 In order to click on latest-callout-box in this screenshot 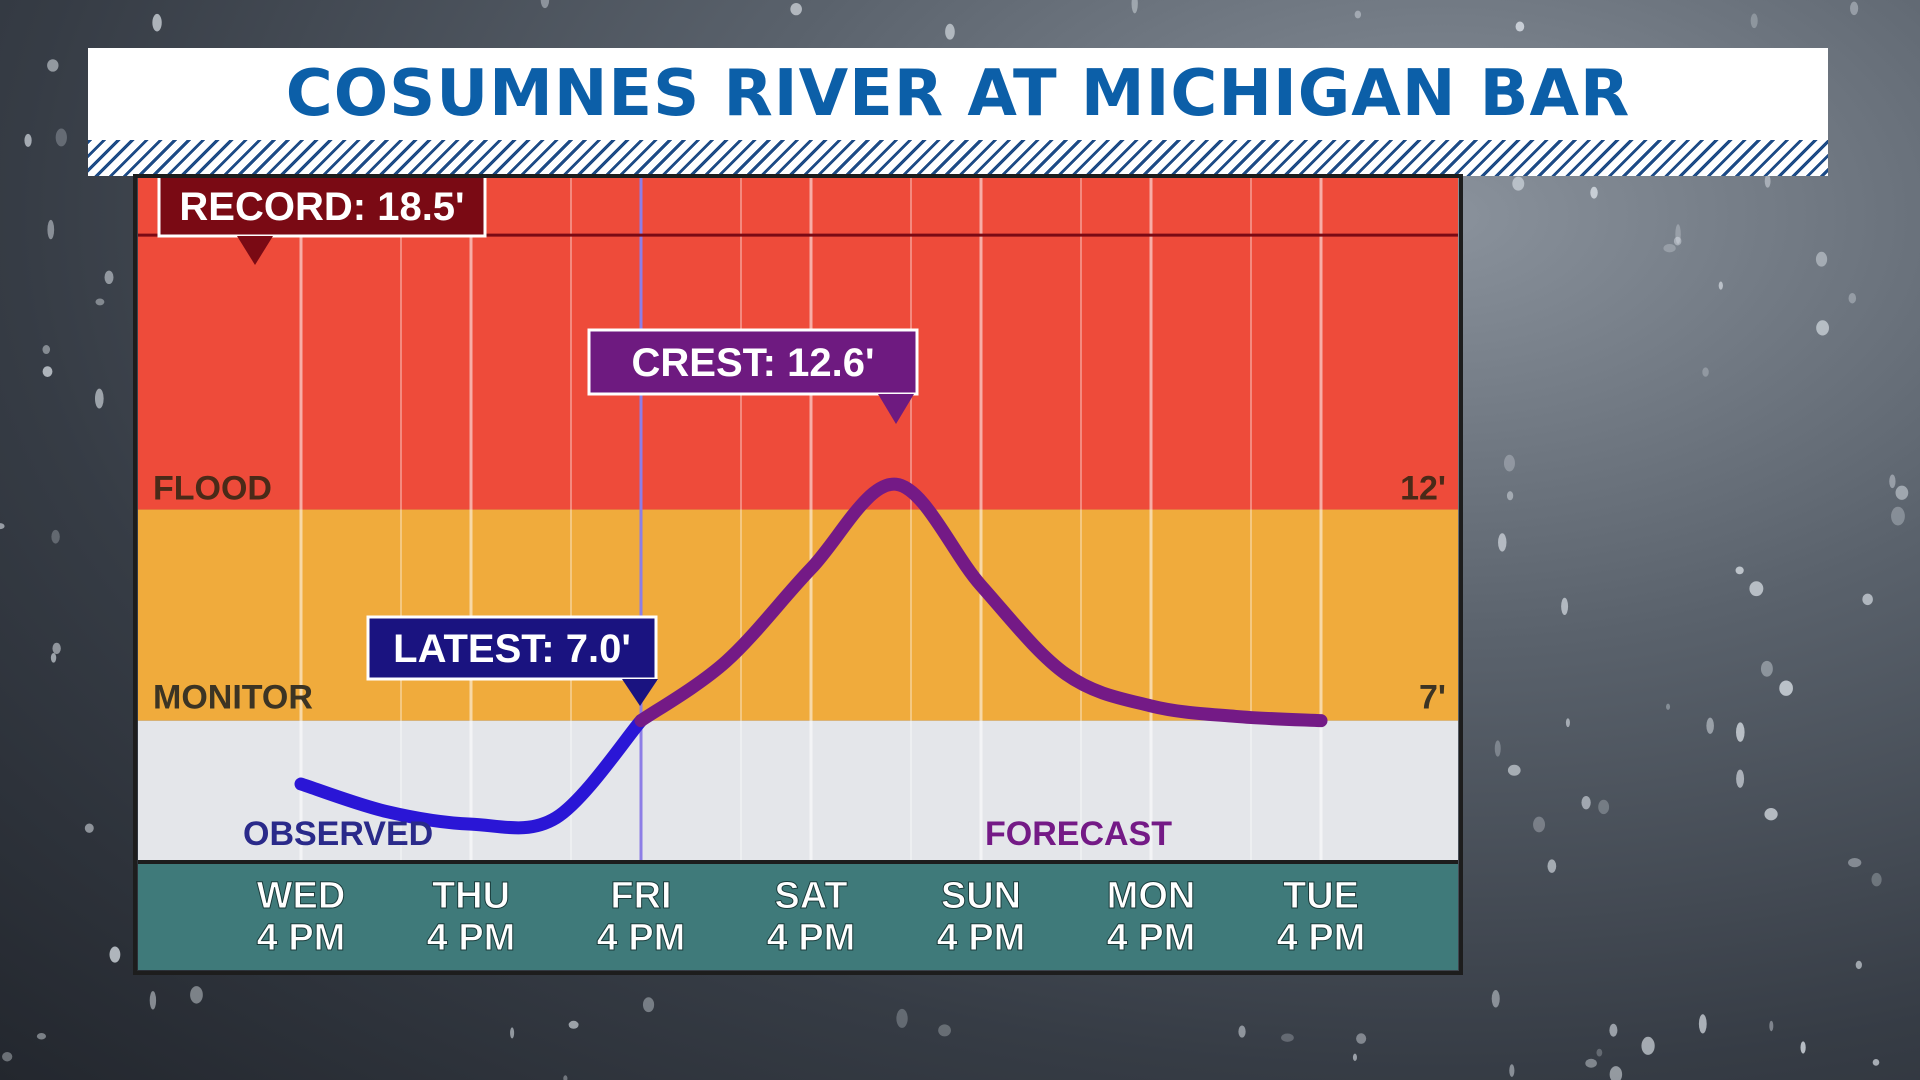, I will do `click(512, 648)`.